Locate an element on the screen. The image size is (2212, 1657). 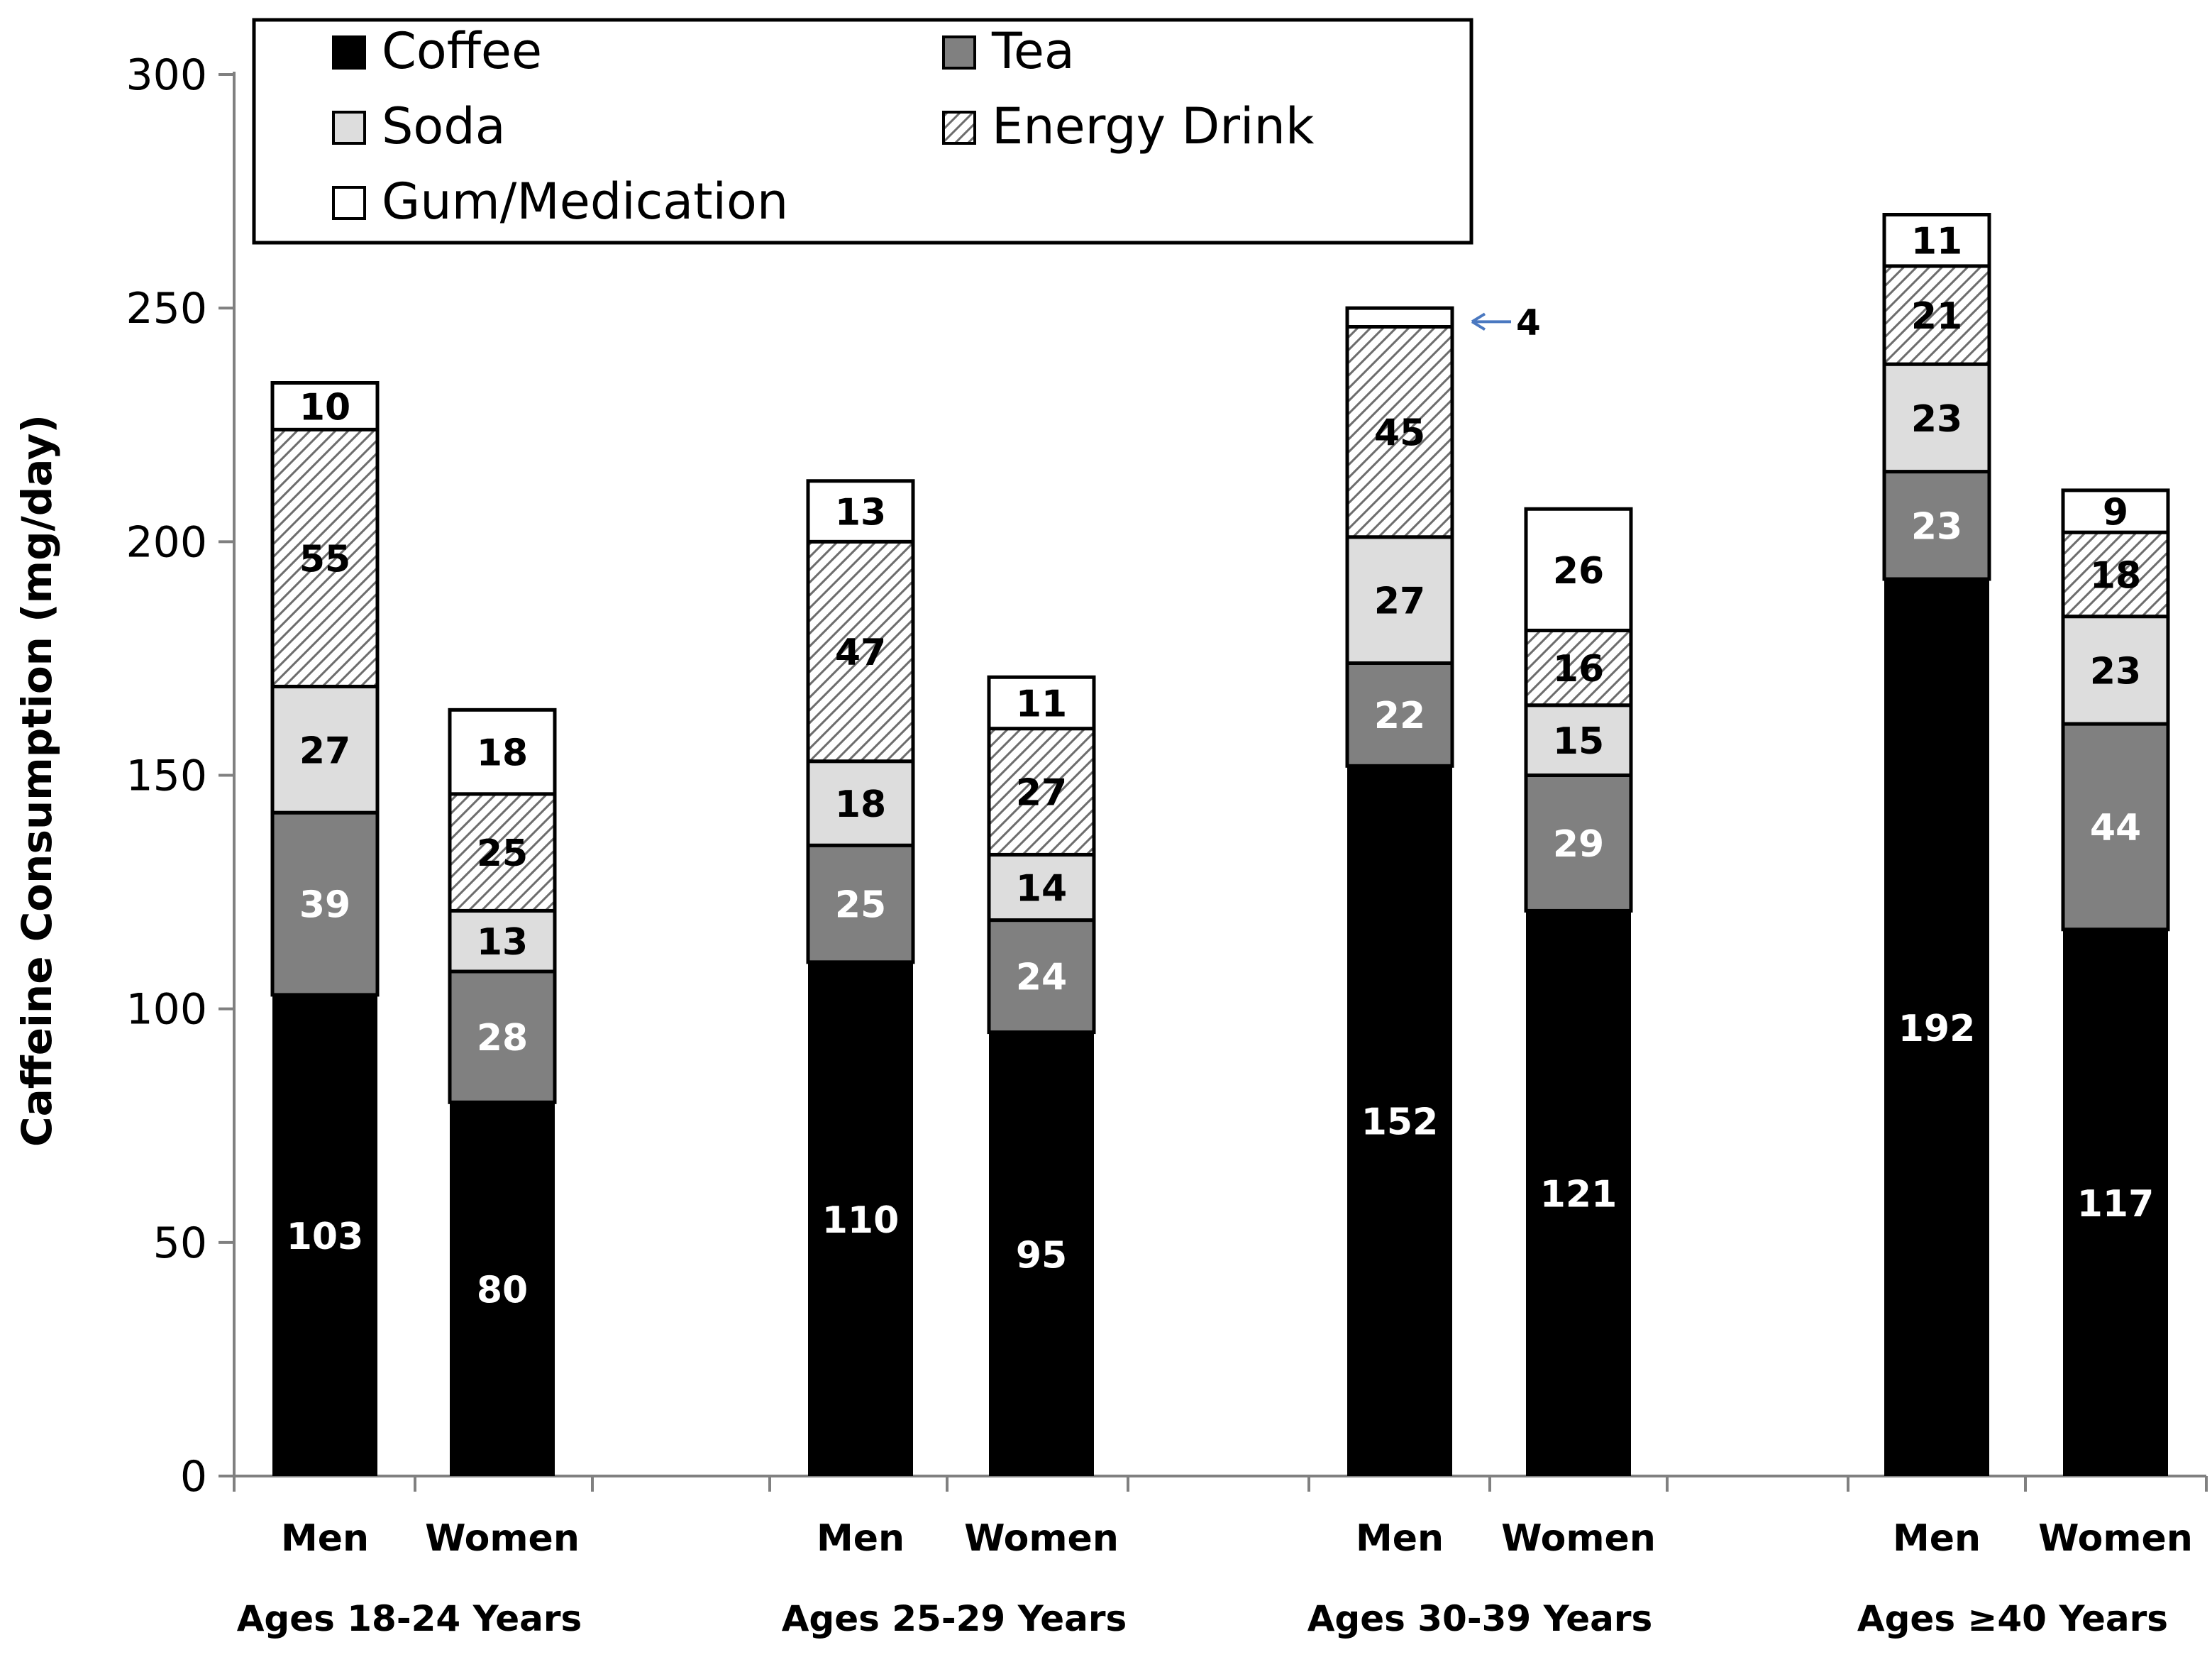
data-label-energy-drink: 18 is located at coordinates (2115, 575).